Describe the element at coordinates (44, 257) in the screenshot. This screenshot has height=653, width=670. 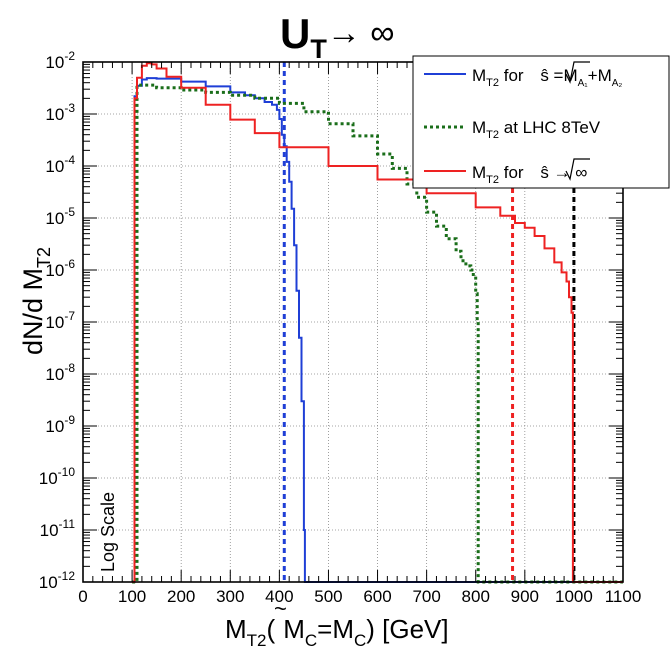
I see `ylabel-sub: T2` at that location.